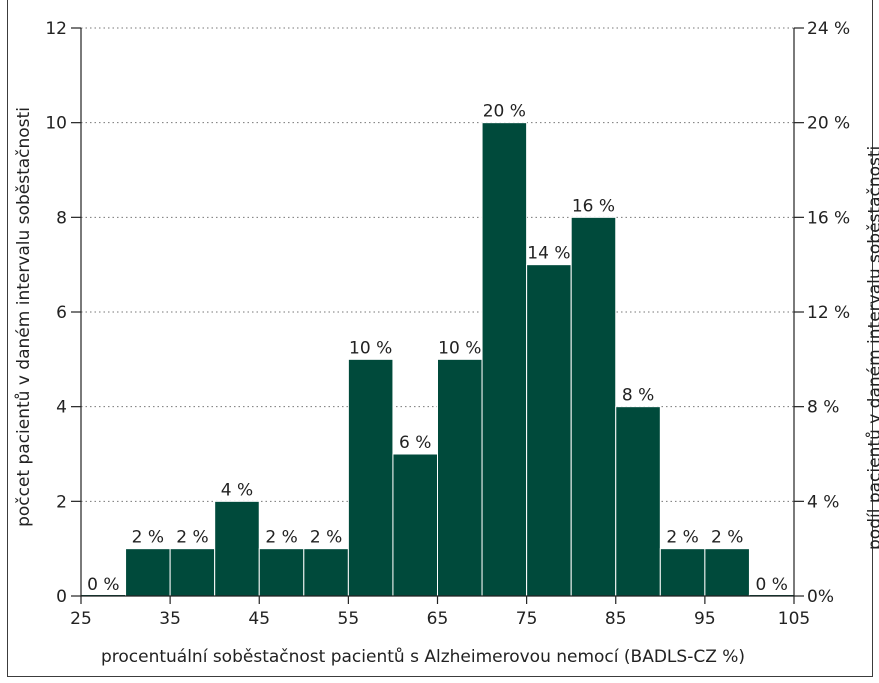 The height and width of the screenshot is (683, 879). Describe the element at coordinates (170, 619) in the screenshot. I see `x-tick-label: 35` at that location.